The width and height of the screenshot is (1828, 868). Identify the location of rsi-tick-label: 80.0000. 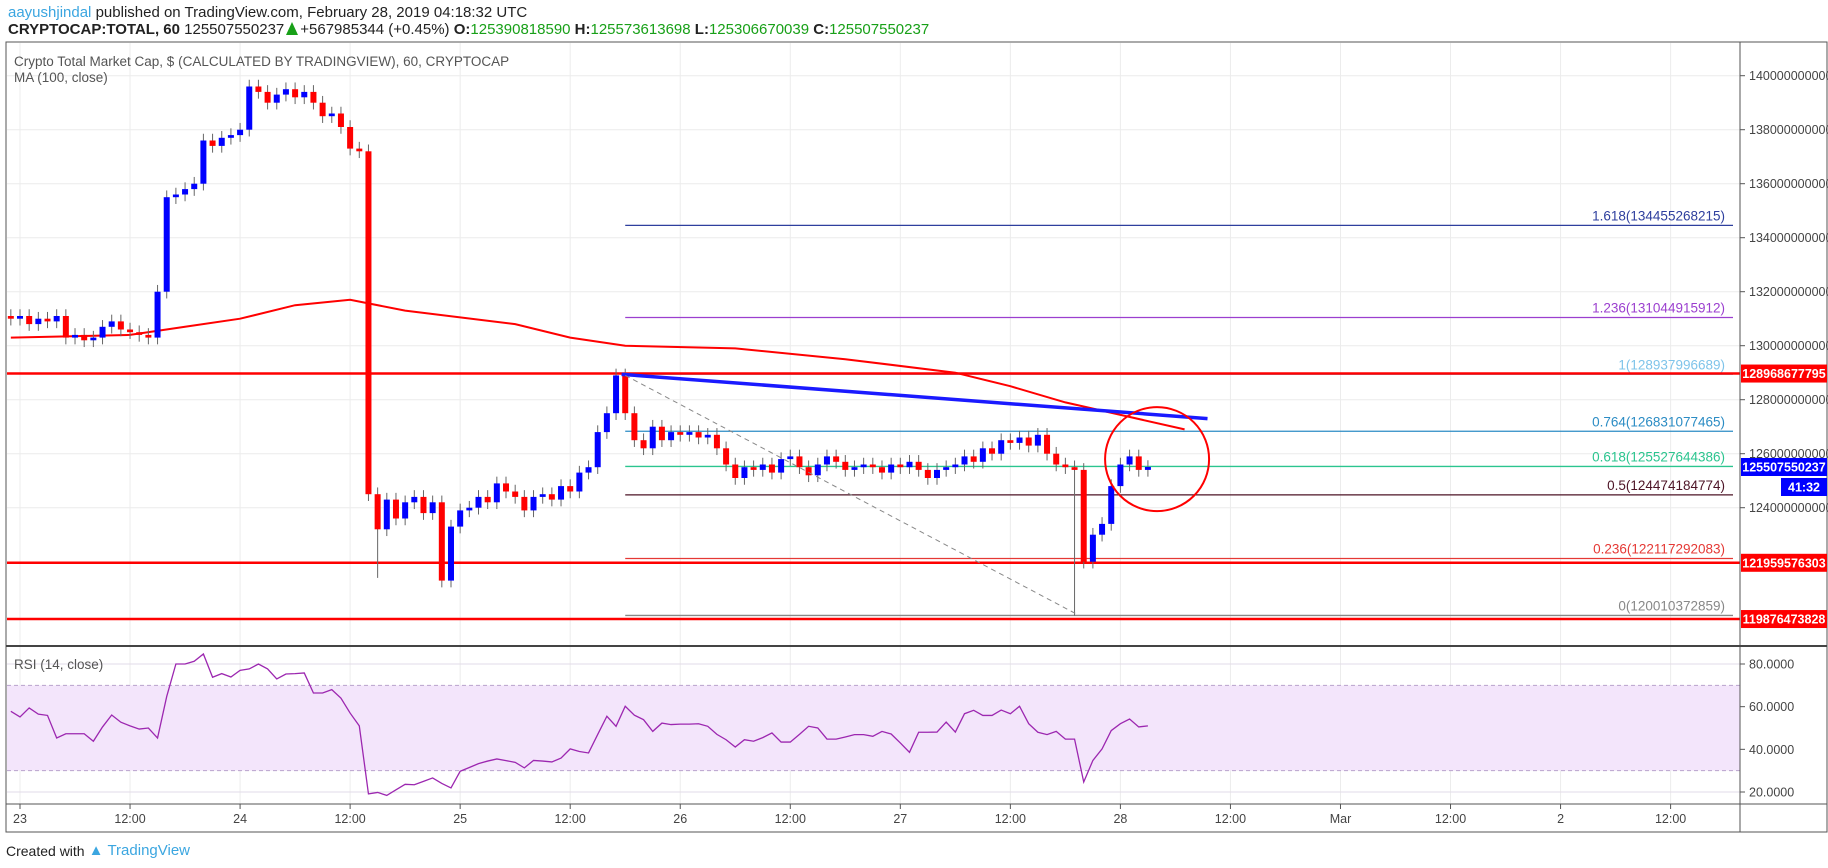
(1771, 665).